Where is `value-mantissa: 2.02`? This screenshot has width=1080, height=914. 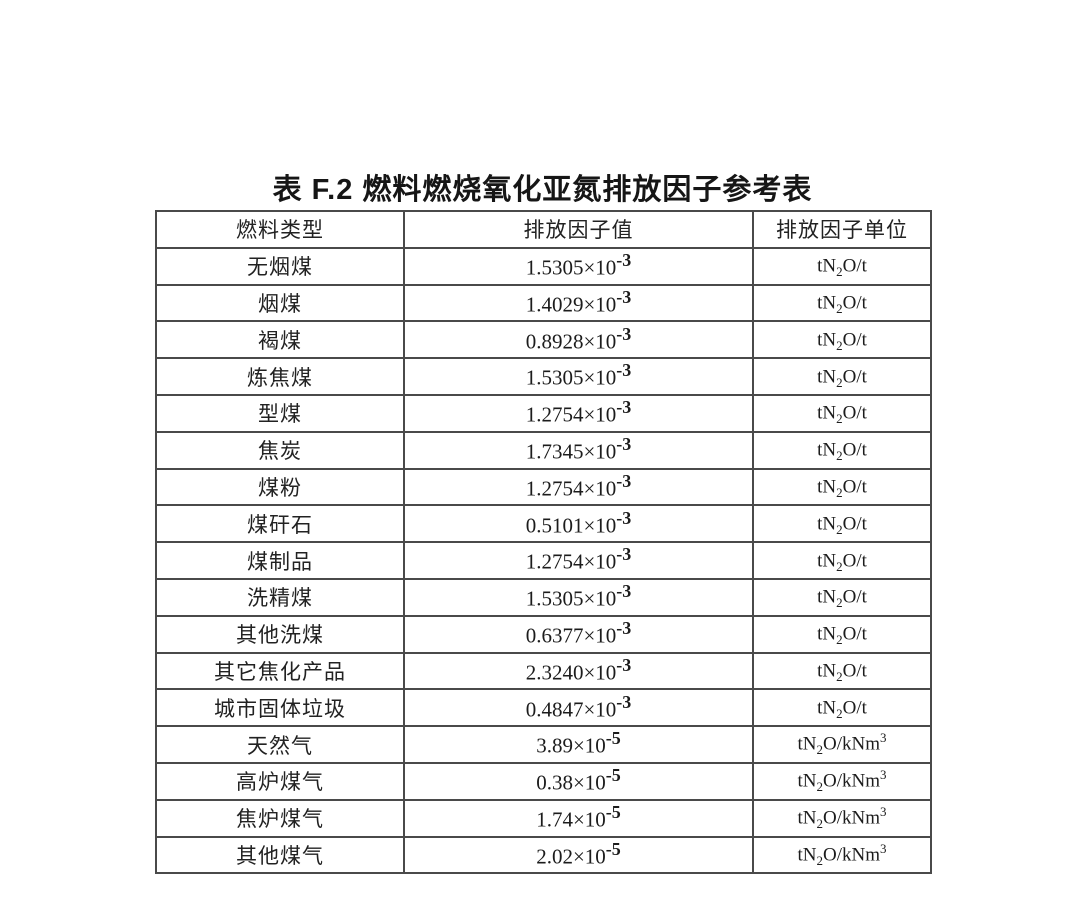 value-mantissa: 2.02 is located at coordinates (554, 856).